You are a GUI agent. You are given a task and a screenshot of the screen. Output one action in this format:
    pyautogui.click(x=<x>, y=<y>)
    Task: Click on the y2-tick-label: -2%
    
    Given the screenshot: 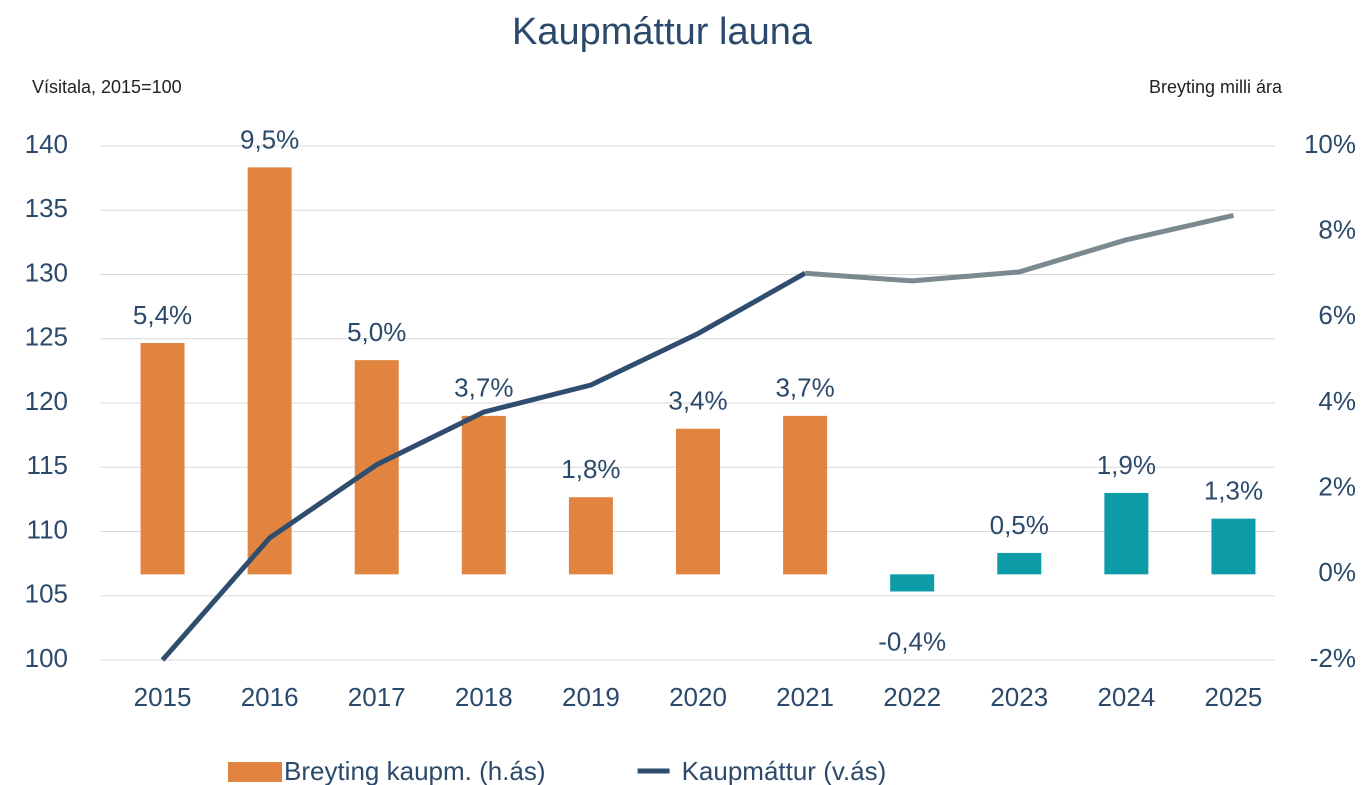 What is the action you would take?
    pyautogui.click(x=1333, y=658)
    